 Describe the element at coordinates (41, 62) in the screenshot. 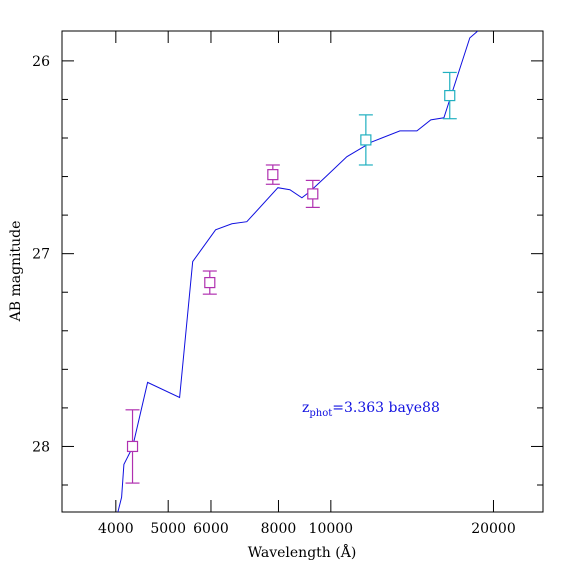

I see `y-tick-label: 26` at that location.